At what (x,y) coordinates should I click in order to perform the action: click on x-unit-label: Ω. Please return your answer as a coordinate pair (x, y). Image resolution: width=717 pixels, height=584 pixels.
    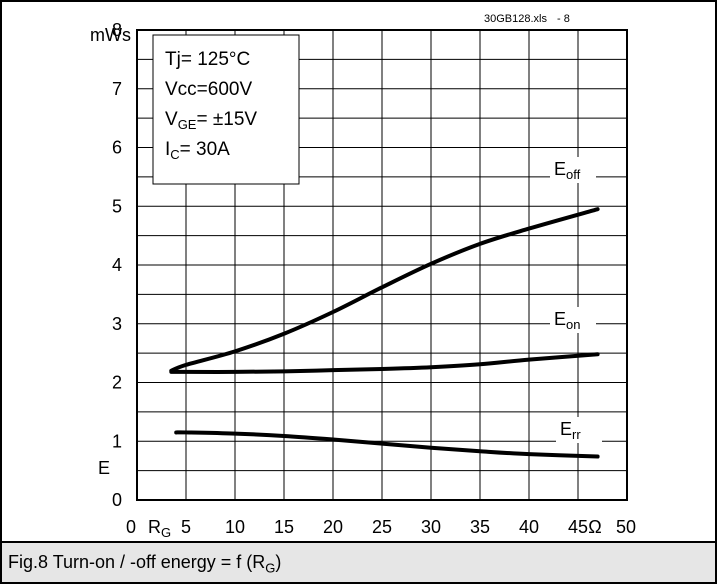
    Looking at the image, I should click on (594, 527).